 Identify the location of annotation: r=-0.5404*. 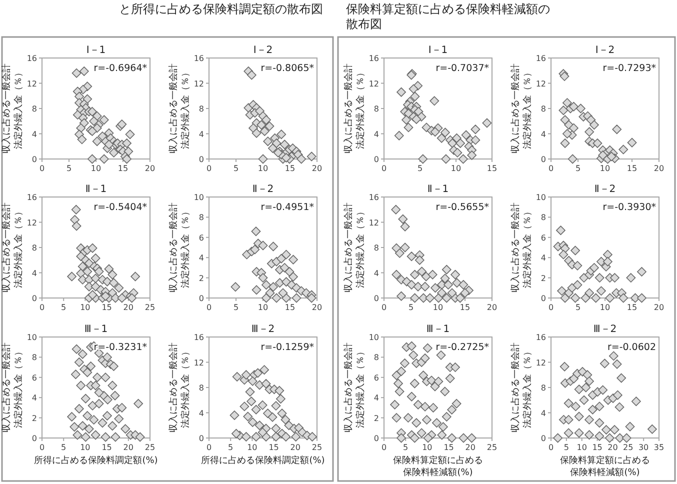
(121, 207).